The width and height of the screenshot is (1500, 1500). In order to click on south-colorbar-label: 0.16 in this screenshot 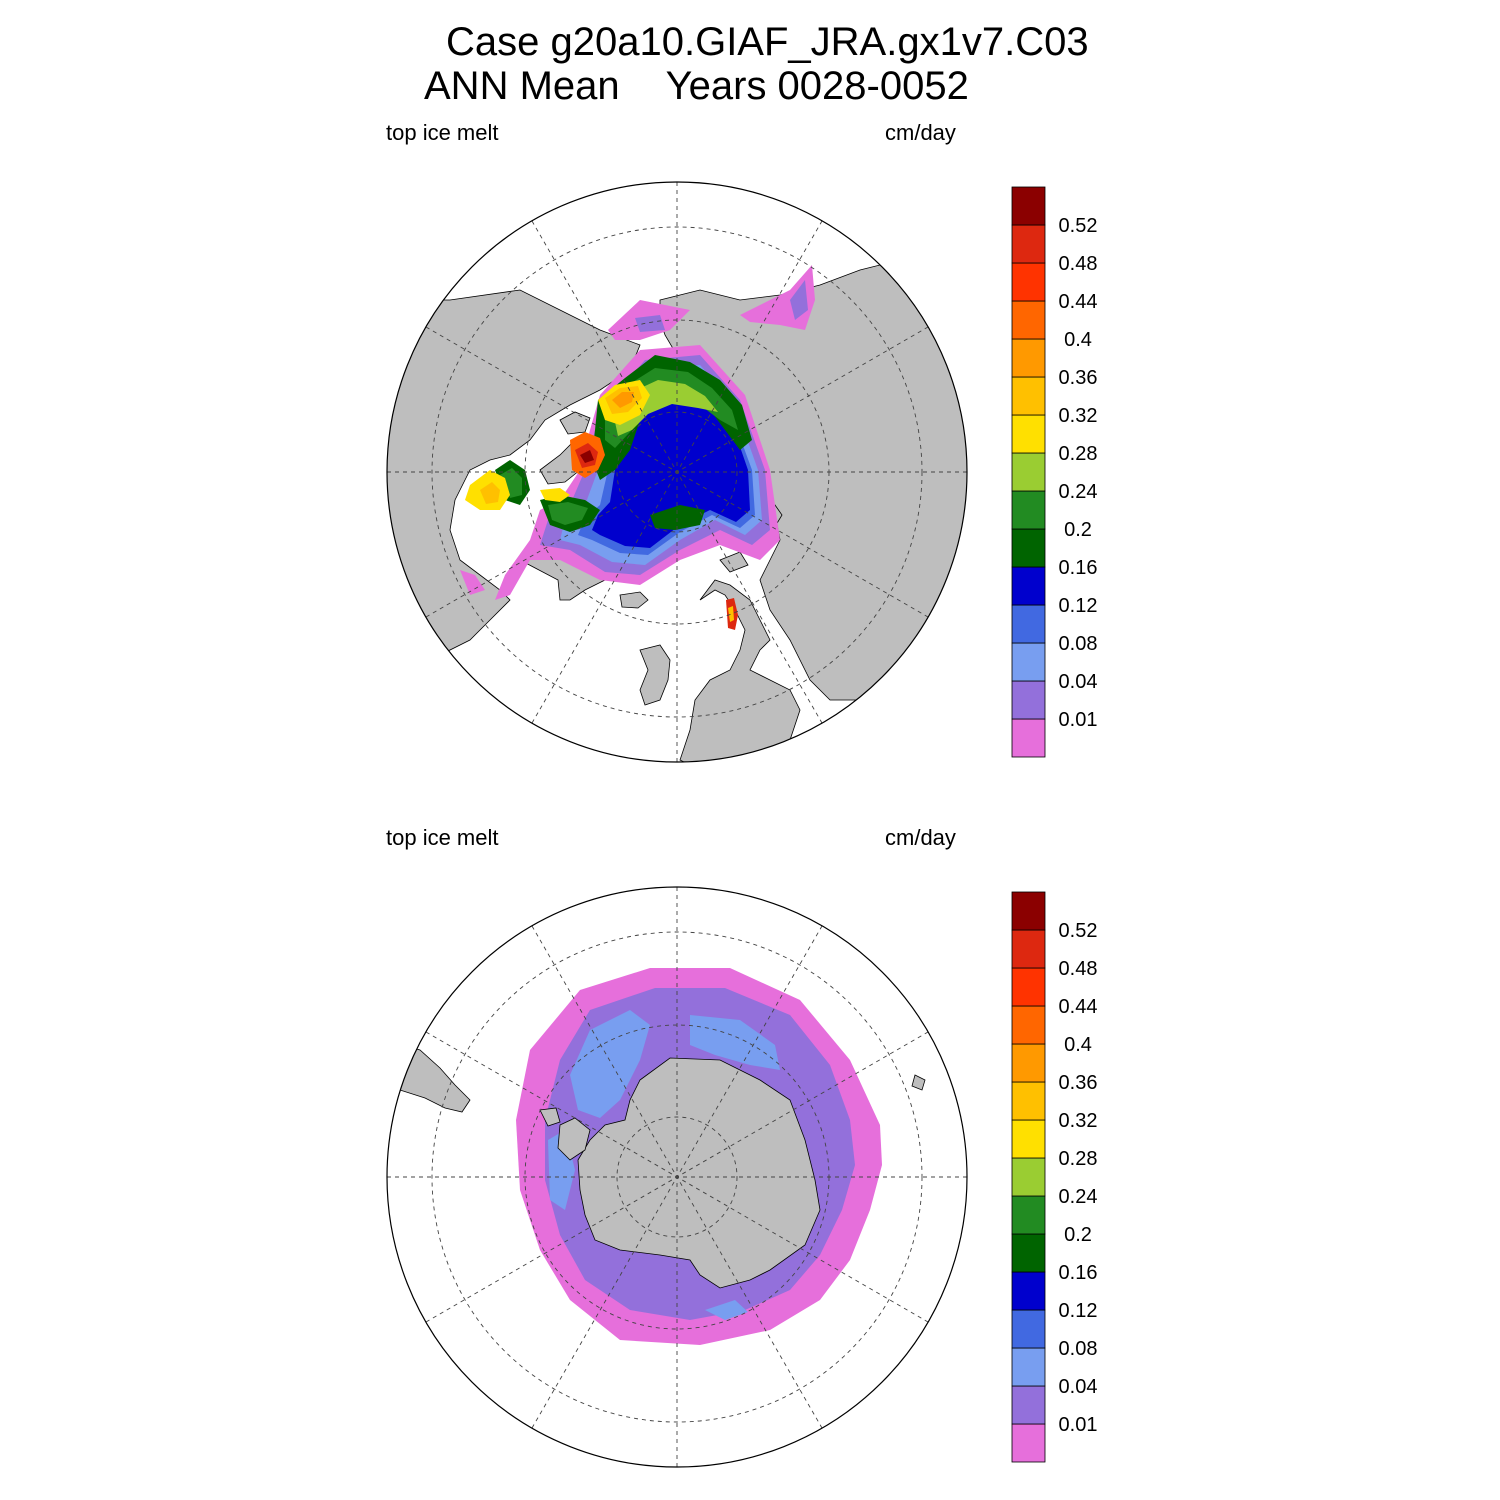, I will do `click(1078, 1273)`.